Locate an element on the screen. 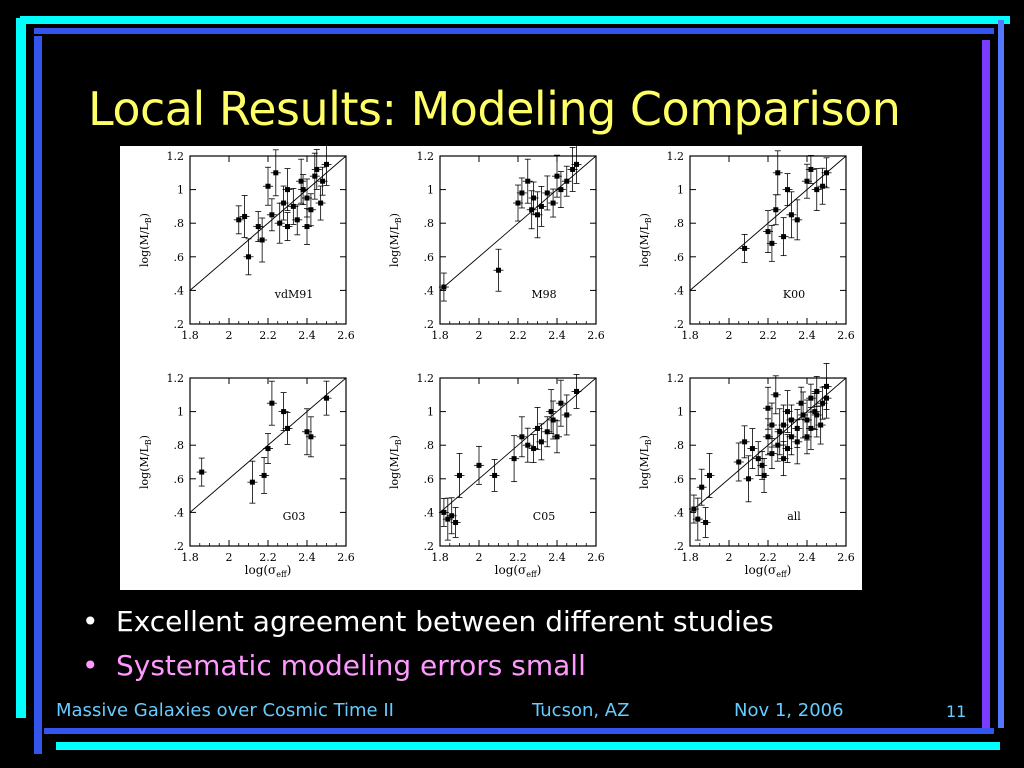 The height and width of the screenshot is (768, 1024). bullet-item: • Systematic modeling errors small is located at coordinates (428, 666).